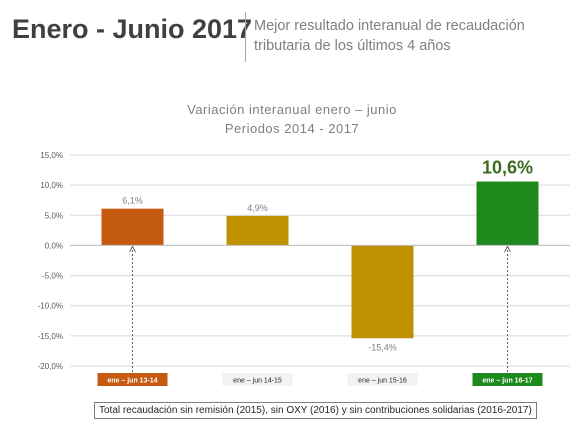 This screenshot has height=443, width=584. What do you see at coordinates (382, 347) in the screenshot?
I see `data-label: -15,4%` at bounding box center [382, 347].